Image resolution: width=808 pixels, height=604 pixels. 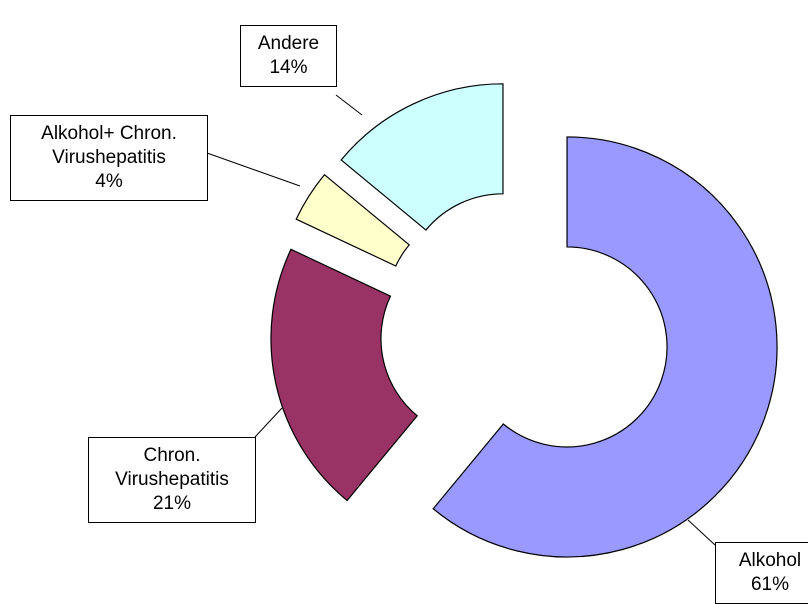 What do you see at coordinates (761, 573) in the screenshot?
I see `data-label: Alkohol 61%` at bounding box center [761, 573].